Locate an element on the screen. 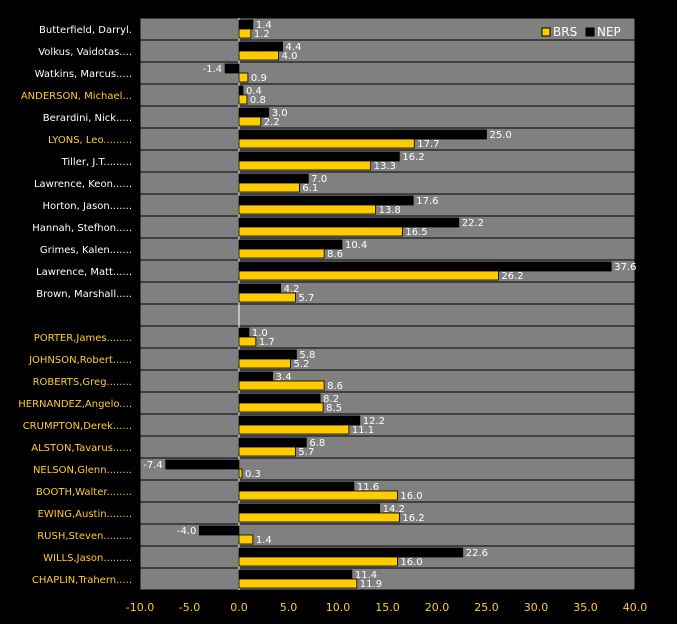  nep-bar-label: 1.4 is located at coordinates (264, 25).